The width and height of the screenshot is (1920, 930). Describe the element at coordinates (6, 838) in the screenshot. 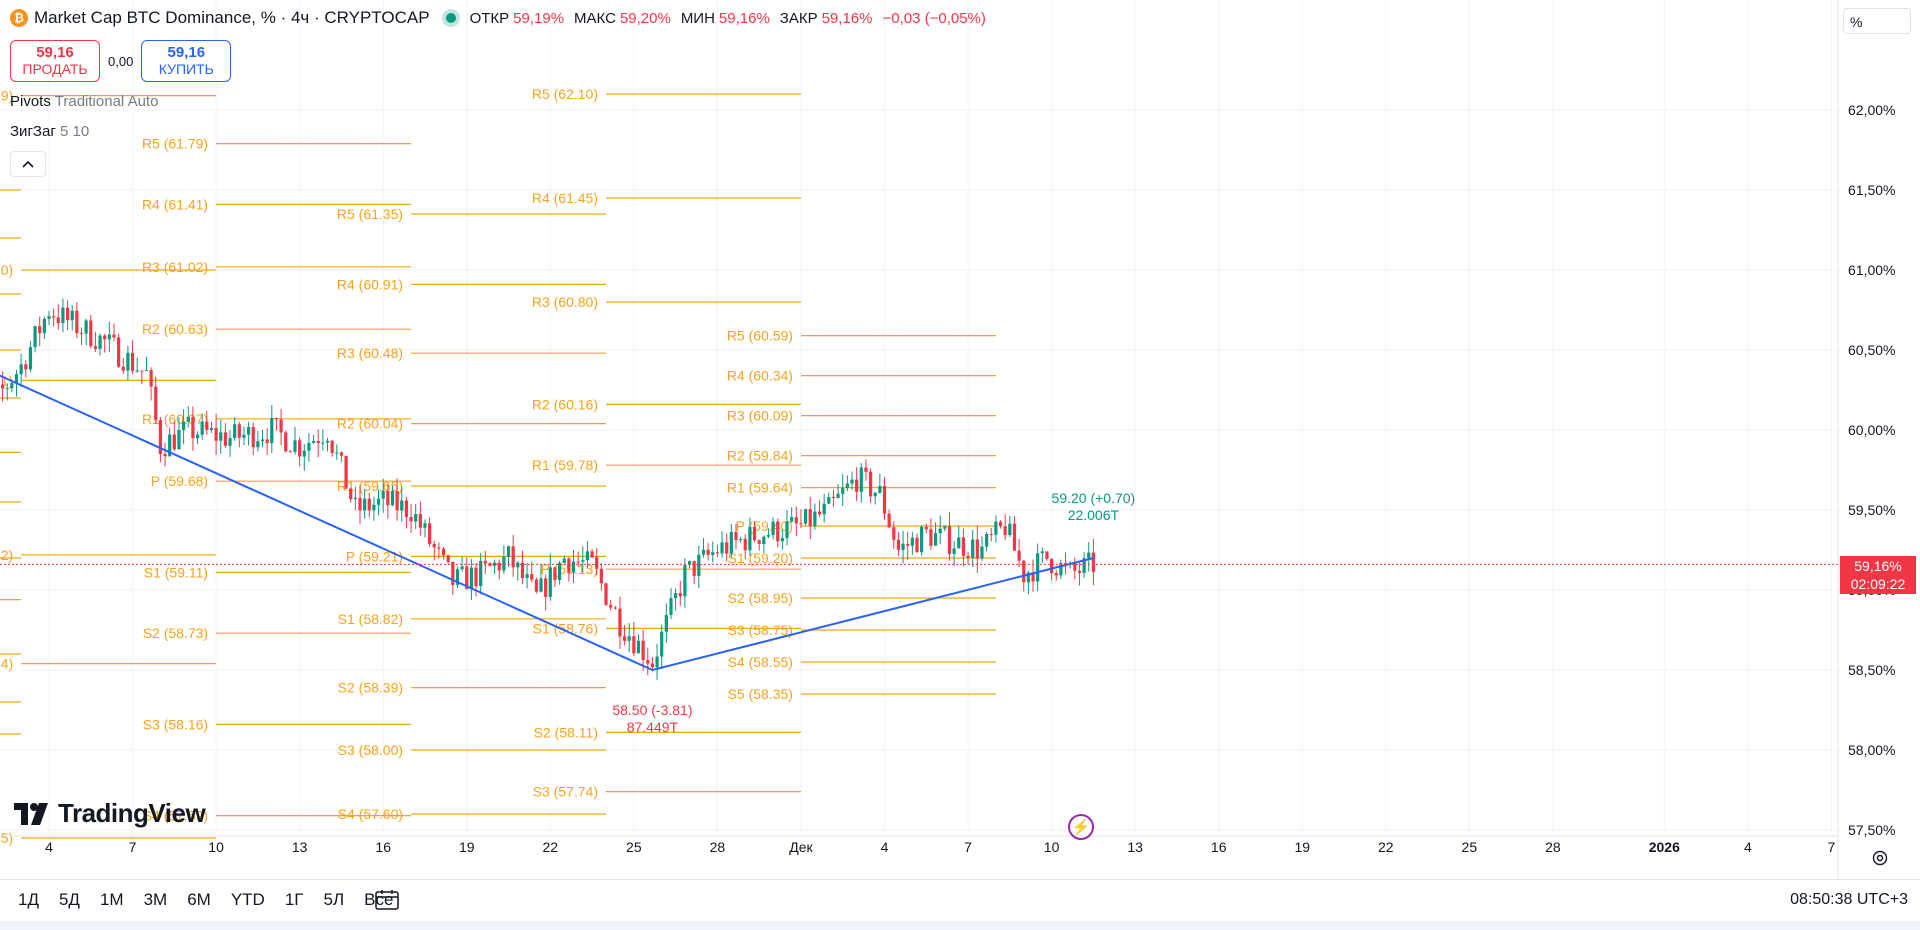

I see `pivot-level-label: S3 (57.45)` at that location.